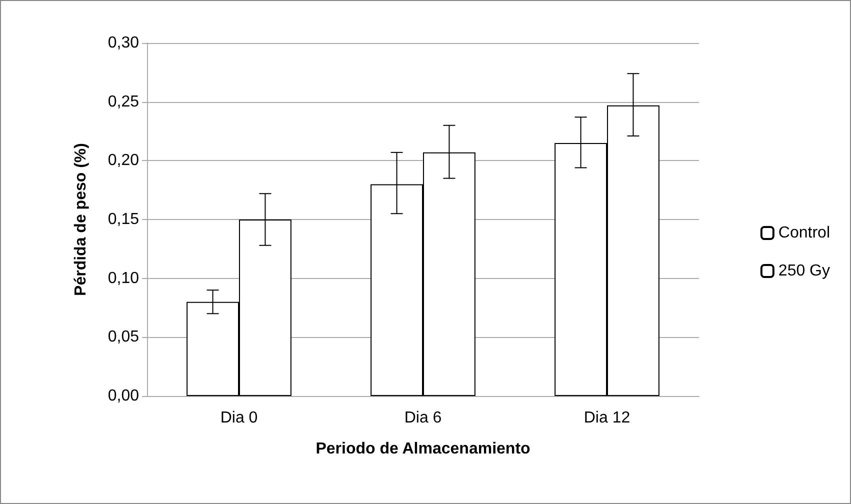 The width and height of the screenshot is (851, 504). Describe the element at coordinates (124, 161) in the screenshot. I see `y-tick-label: 0,20` at that location.